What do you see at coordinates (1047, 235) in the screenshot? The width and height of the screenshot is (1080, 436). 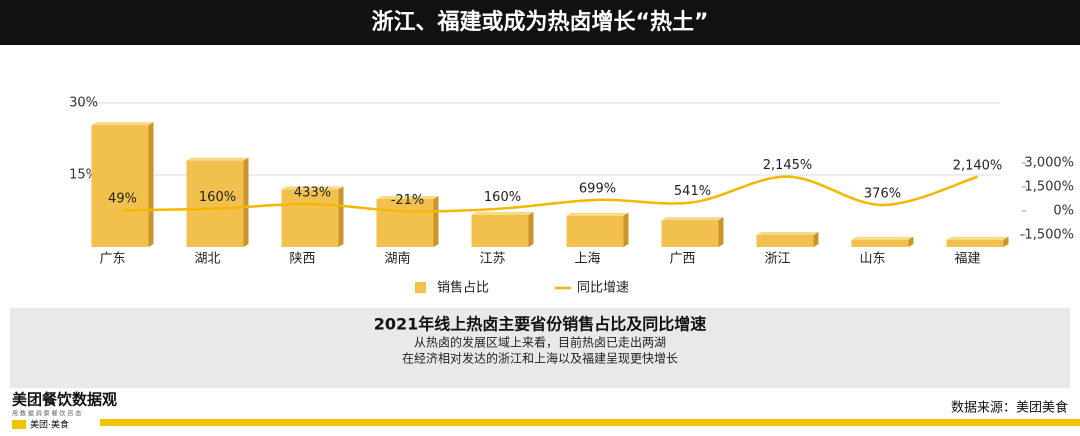 I see `y2-tick-label: -1,500%` at bounding box center [1047, 235].